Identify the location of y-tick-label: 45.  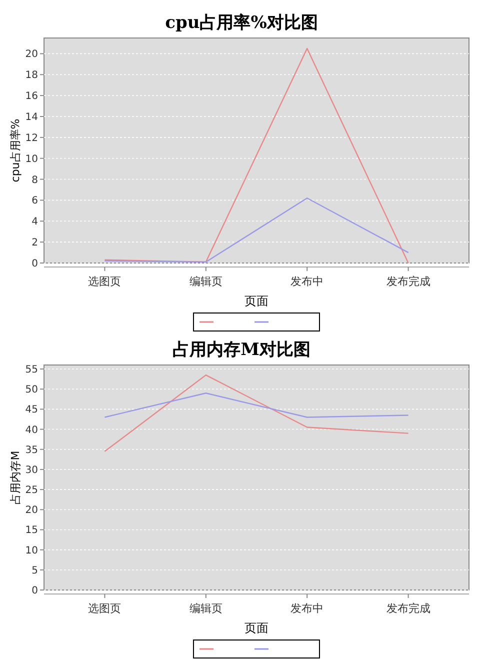
(31, 410).